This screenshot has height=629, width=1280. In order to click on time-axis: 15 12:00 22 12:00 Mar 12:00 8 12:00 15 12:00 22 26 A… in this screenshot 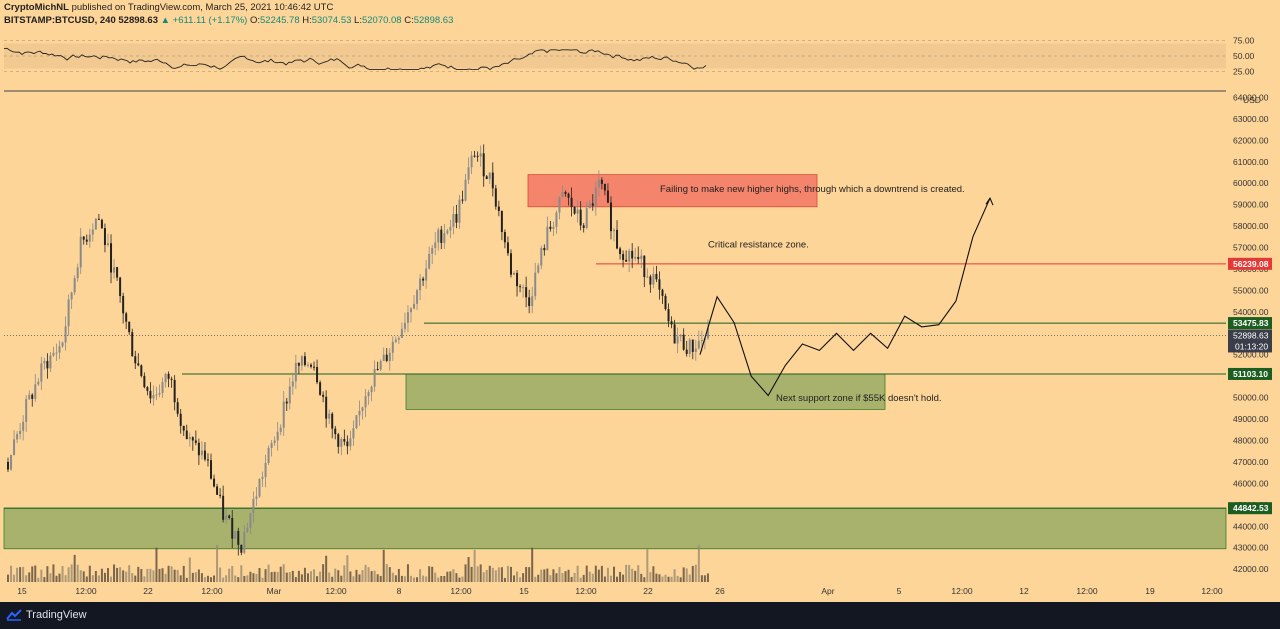, I will do `click(620, 591)`.